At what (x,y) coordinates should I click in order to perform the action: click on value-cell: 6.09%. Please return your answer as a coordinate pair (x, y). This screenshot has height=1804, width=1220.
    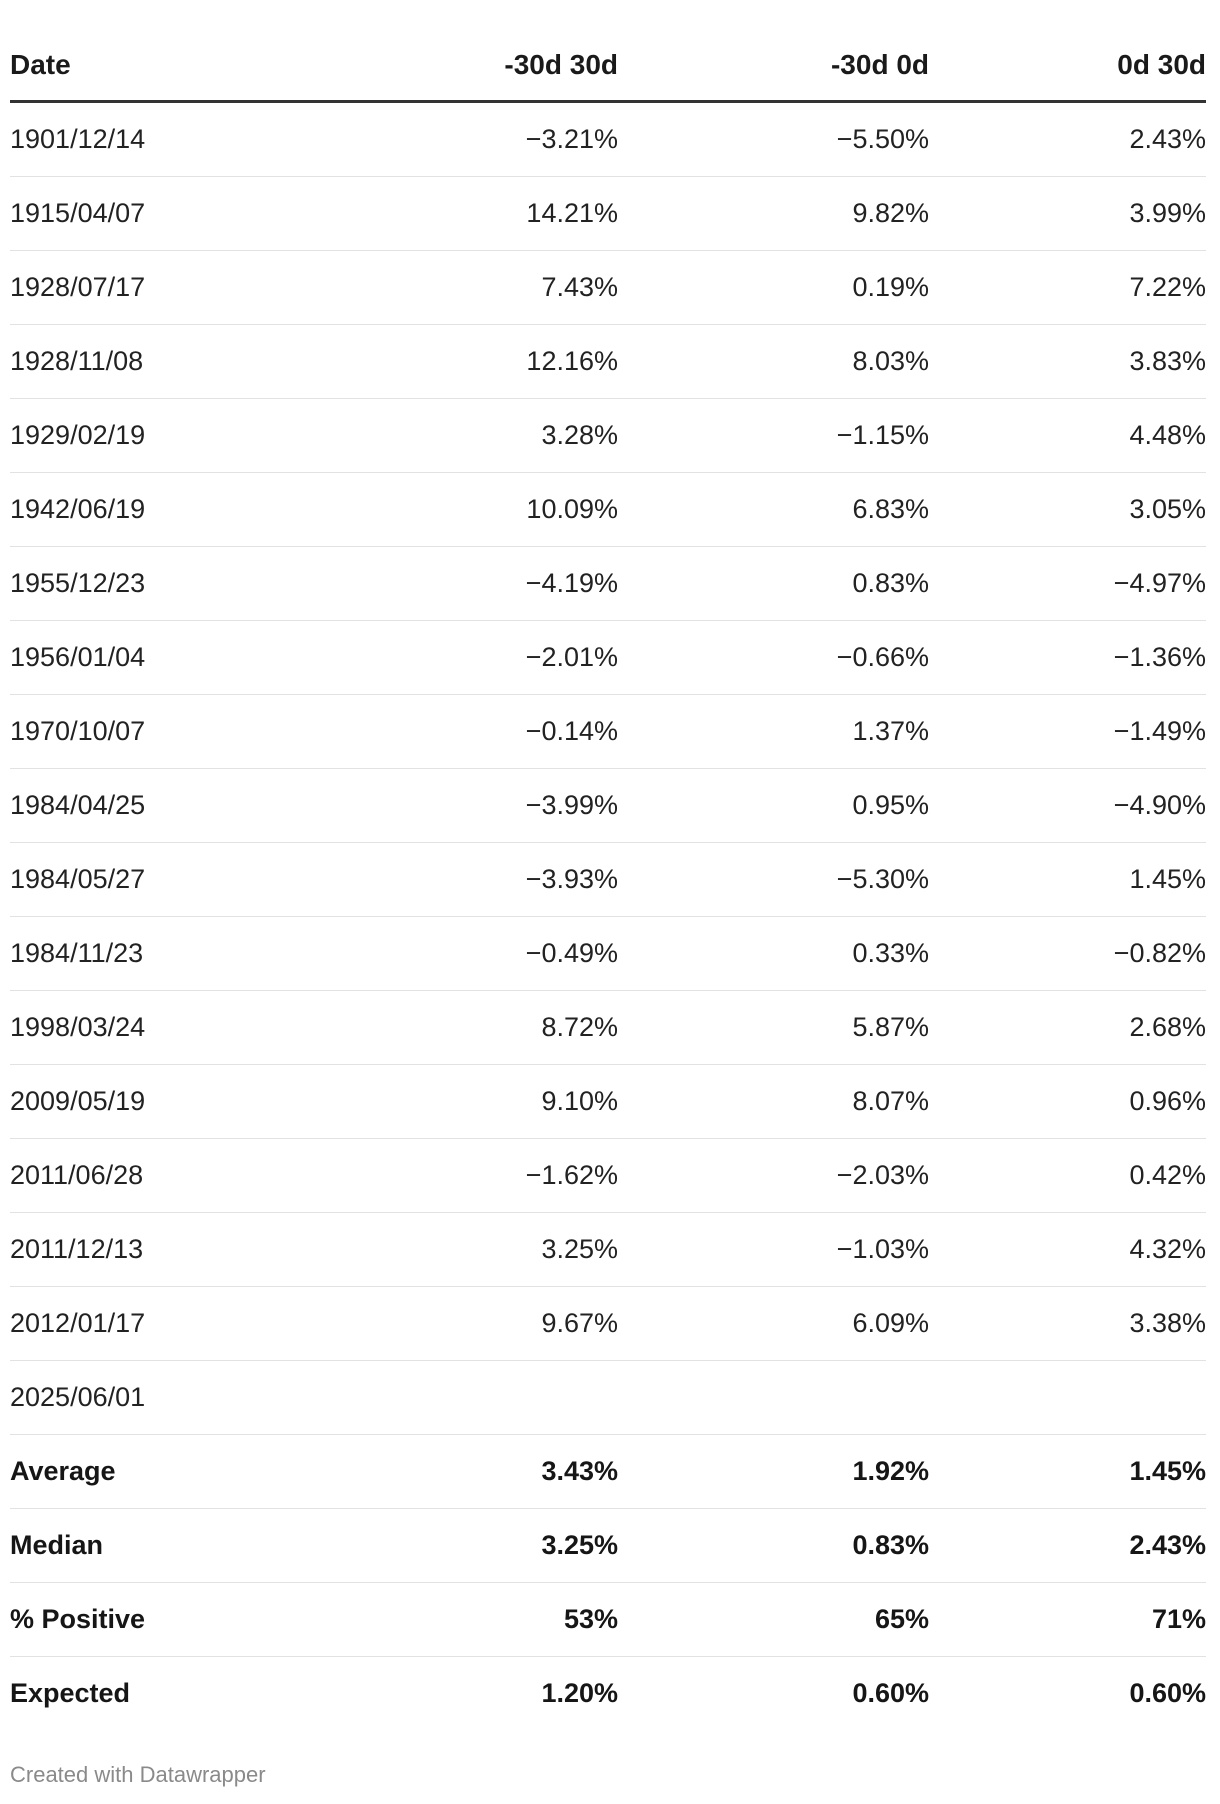
    Looking at the image, I should click on (773, 1323).